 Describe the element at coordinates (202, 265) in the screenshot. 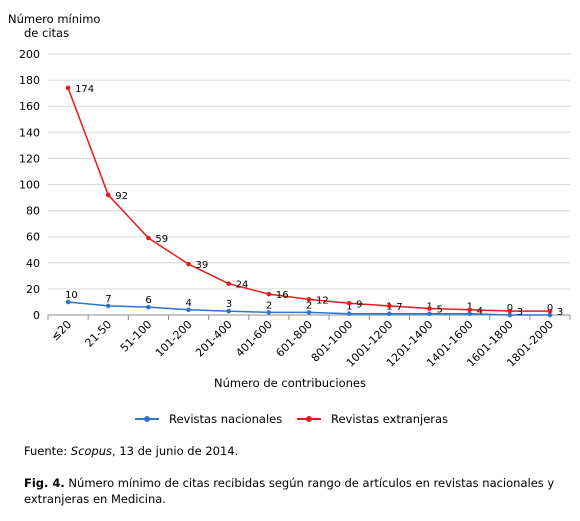

I see `data-label: 39` at that location.